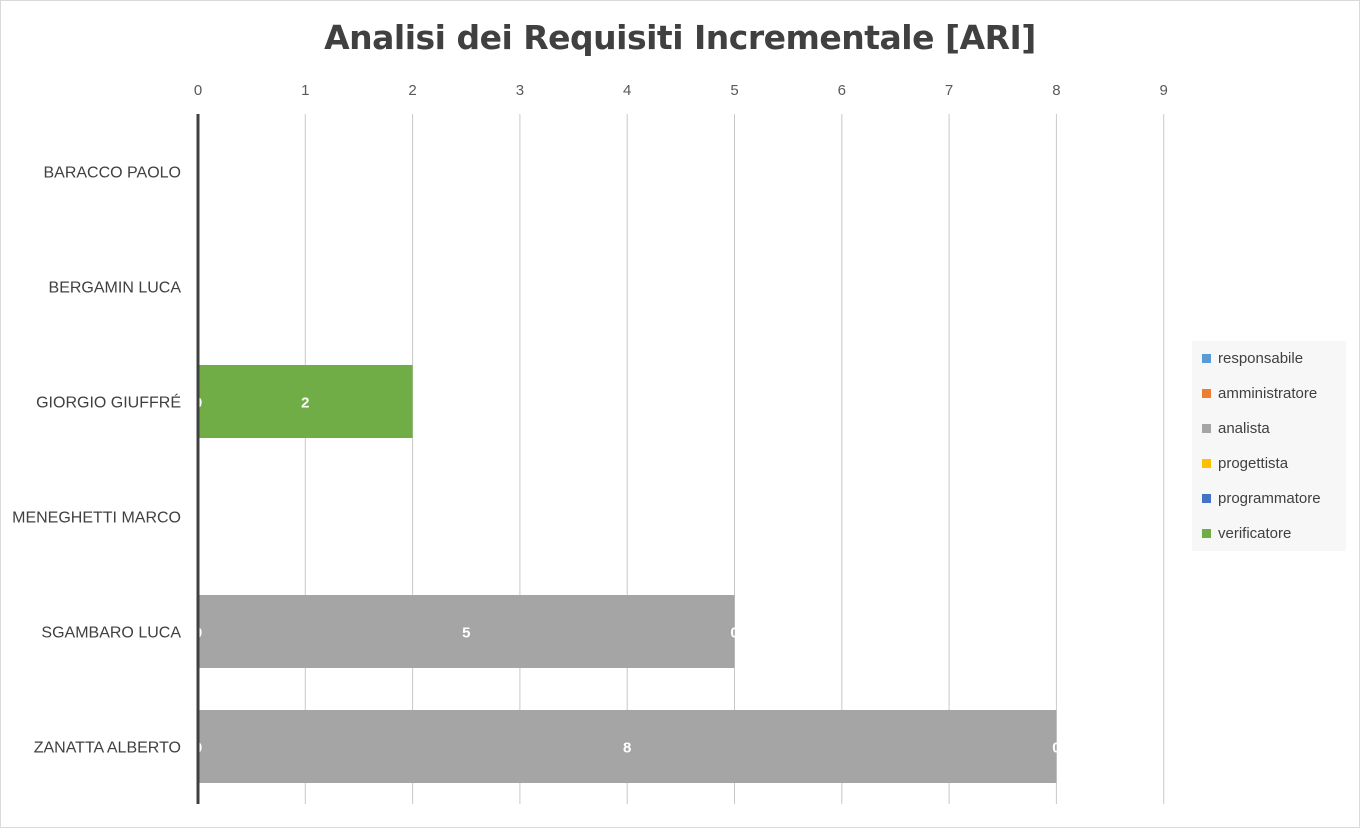 This screenshot has height=828, width=1360. I want to click on legend-item: verificatore, so click(1246, 533).